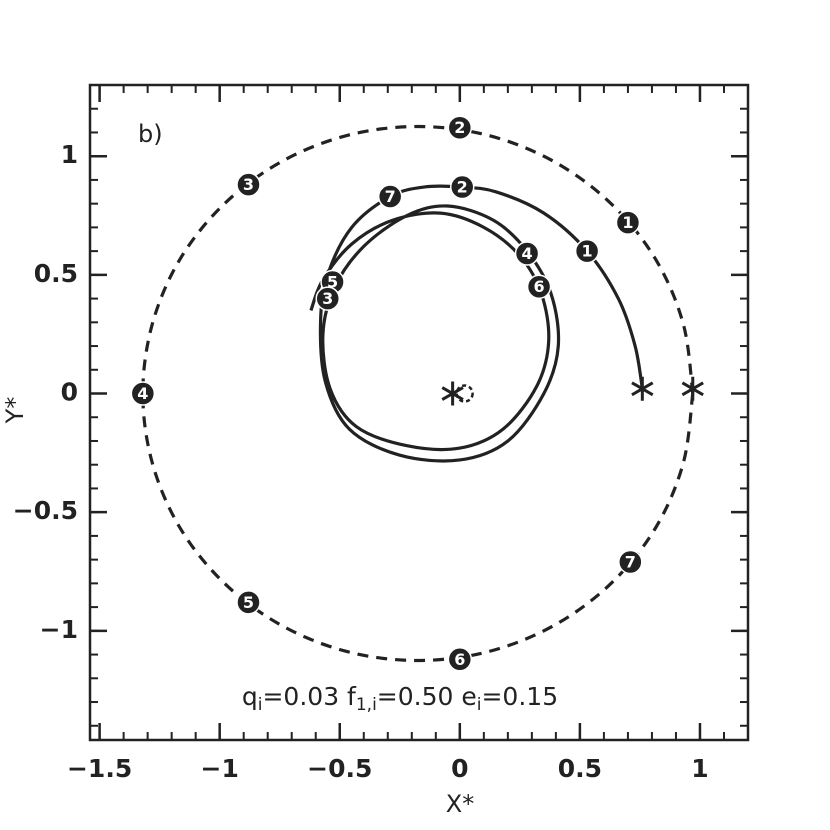 This screenshot has width=830, height=830. What do you see at coordinates (339, 768) in the screenshot?
I see `x-tick-label: −0.5` at bounding box center [339, 768].